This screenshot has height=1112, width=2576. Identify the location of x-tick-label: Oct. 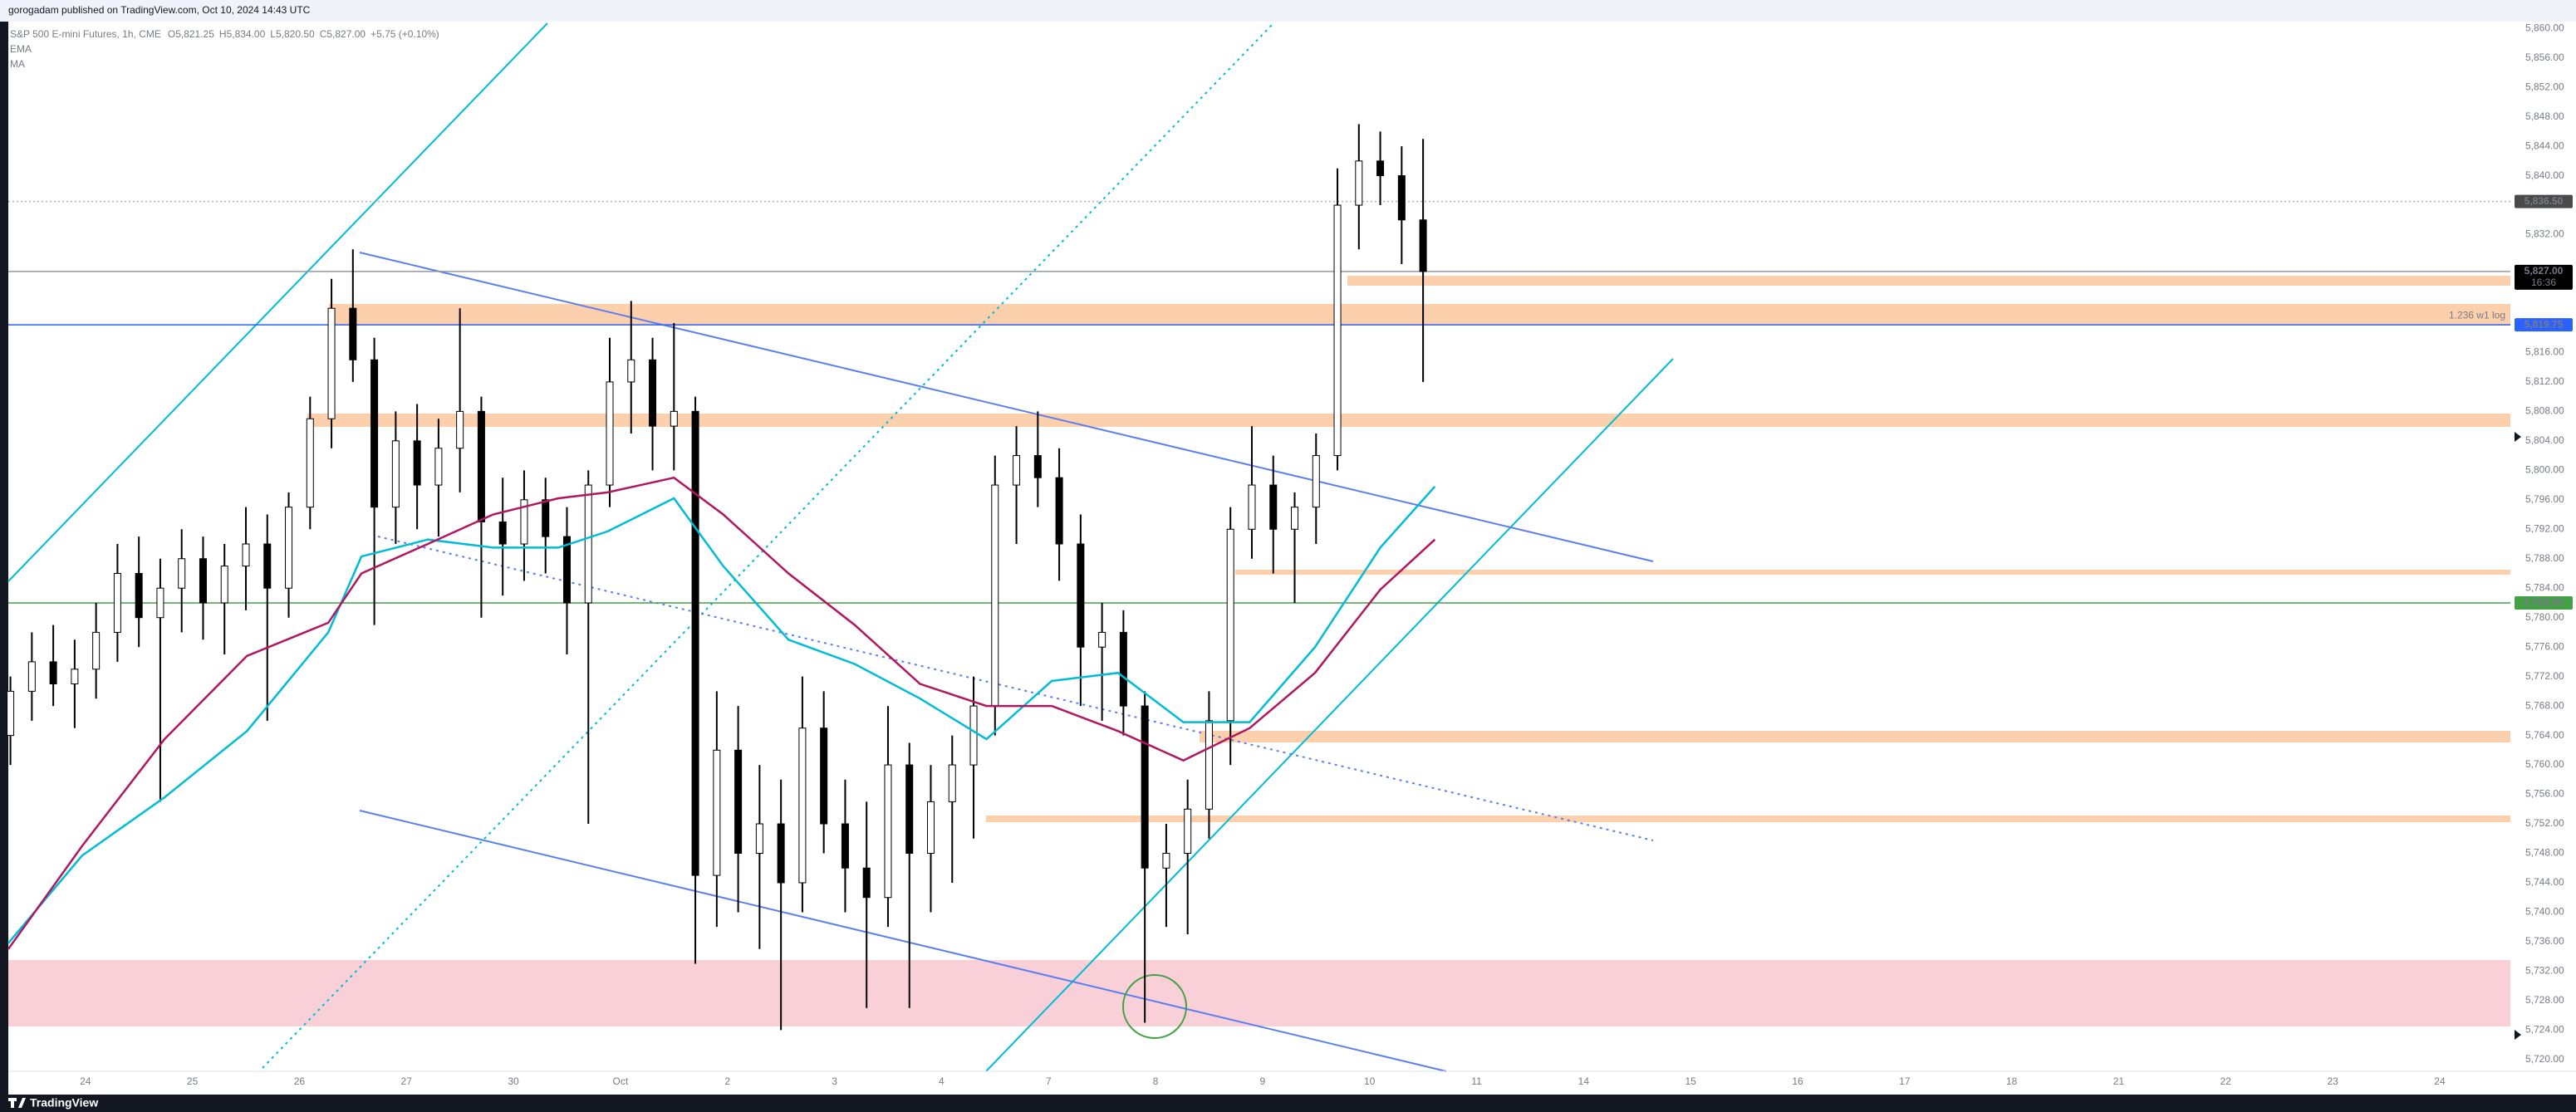
(621, 1081).